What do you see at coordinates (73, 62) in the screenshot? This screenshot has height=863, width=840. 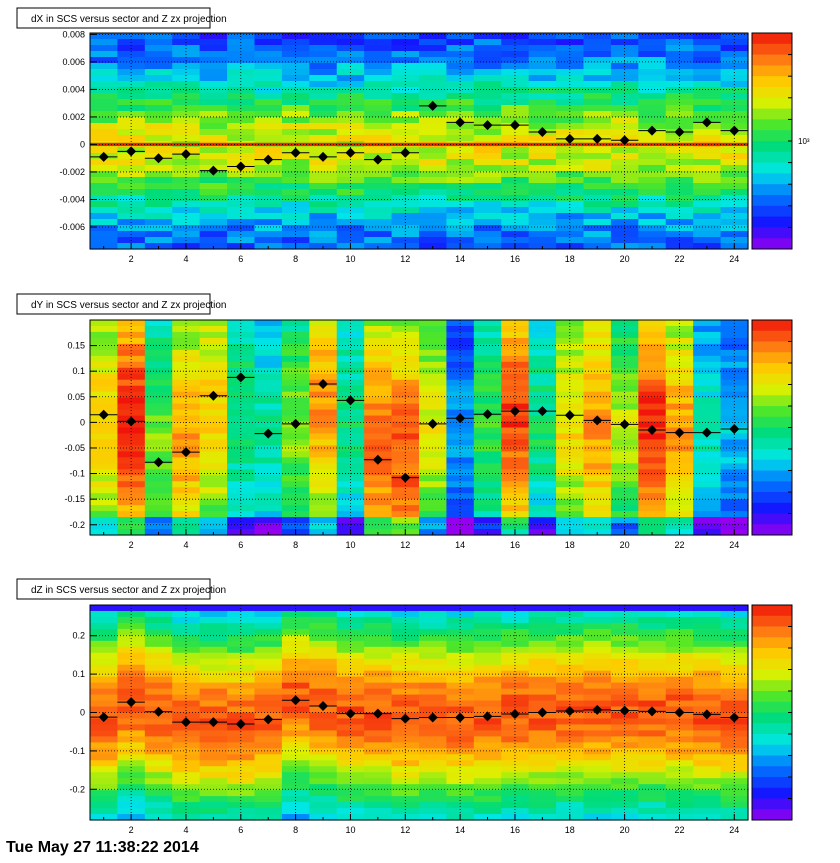 I see `y-tick-label: 0.006` at bounding box center [73, 62].